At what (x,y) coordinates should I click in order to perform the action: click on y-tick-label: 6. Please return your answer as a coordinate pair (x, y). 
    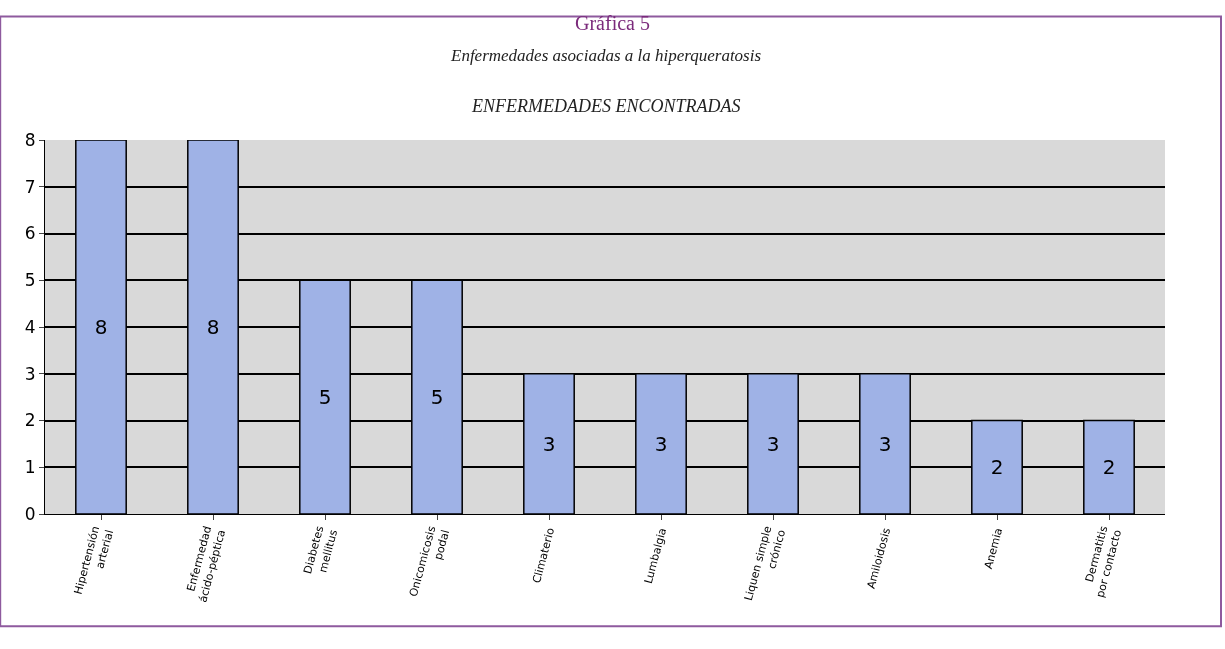
    Looking at the image, I should click on (30, 233).